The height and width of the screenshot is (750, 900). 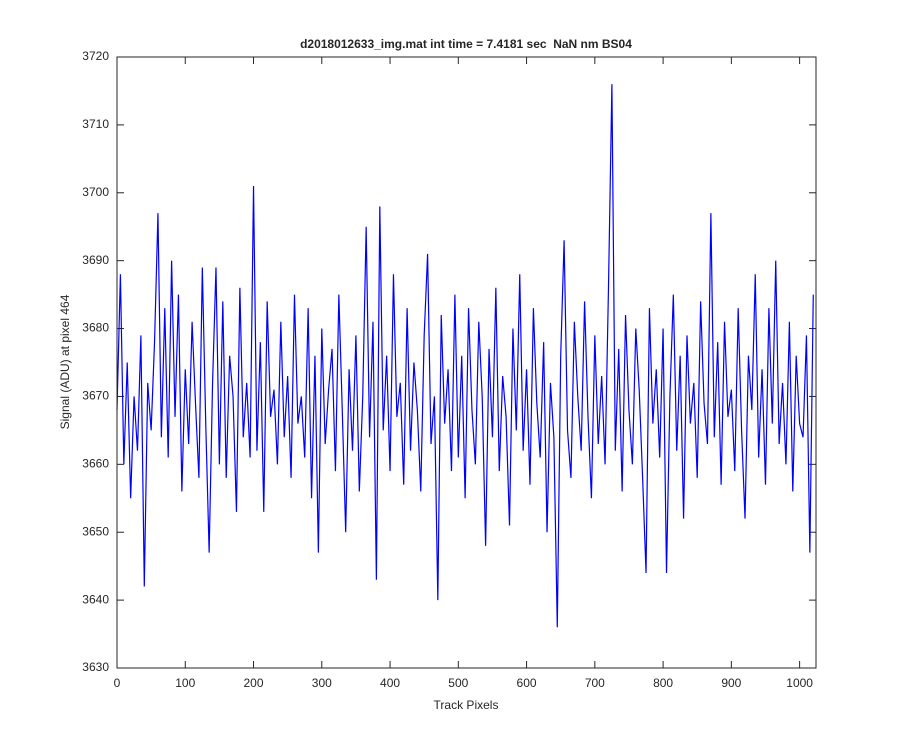 What do you see at coordinates (731, 683) in the screenshot?
I see `x-tick-label: 900` at bounding box center [731, 683].